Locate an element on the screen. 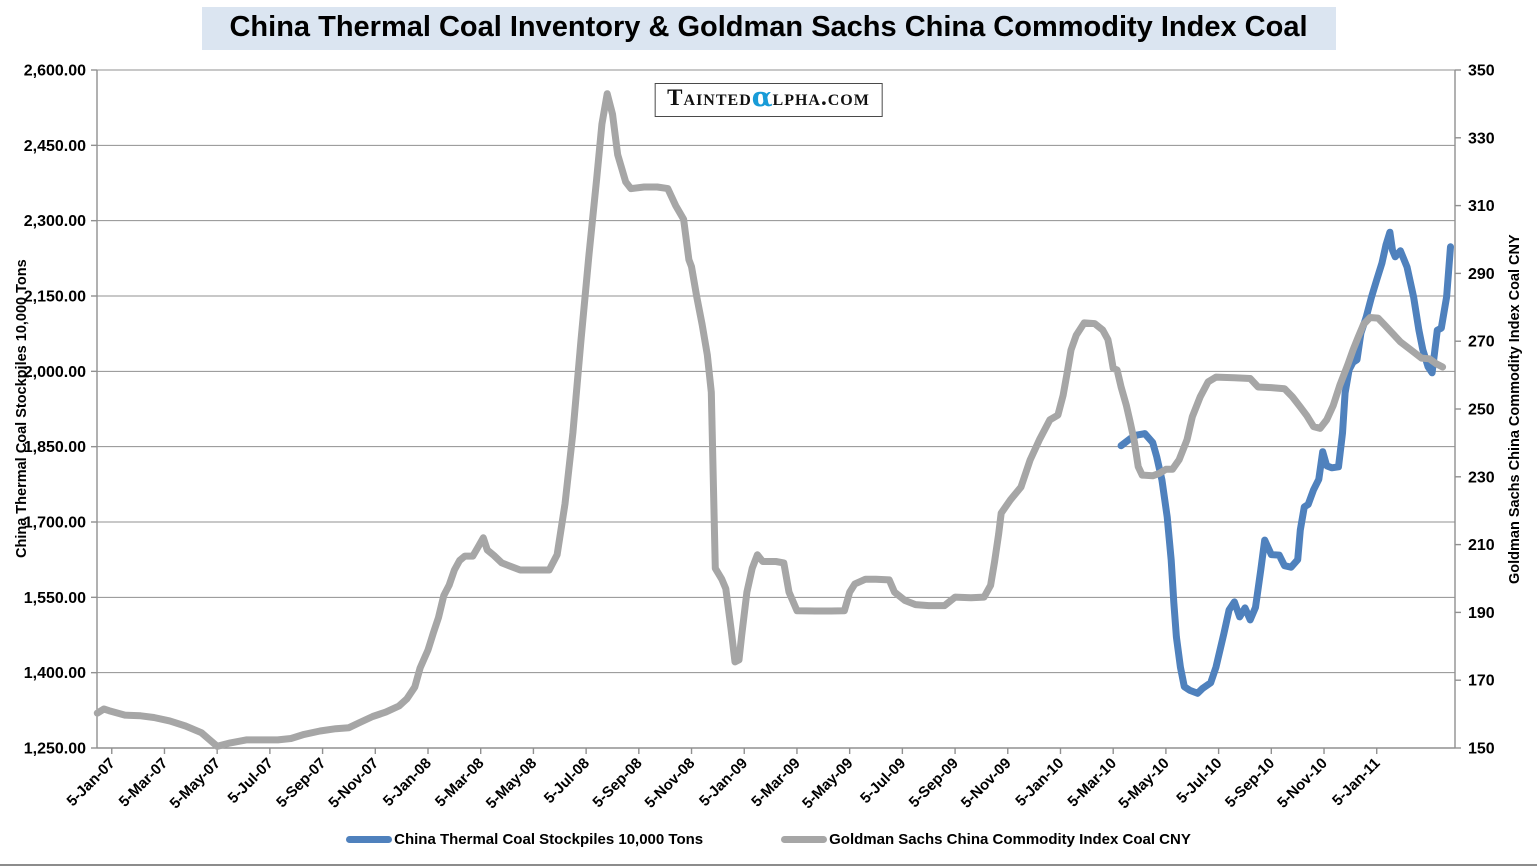 This screenshot has height=866, width=1537. x-axis-tick-label: 5-May-08 is located at coordinates (511, 783).